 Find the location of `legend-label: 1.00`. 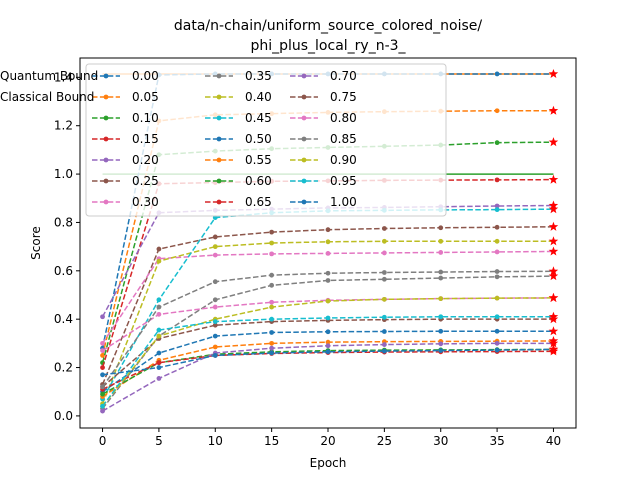

legend-label: 1.00 is located at coordinates (343, 202).